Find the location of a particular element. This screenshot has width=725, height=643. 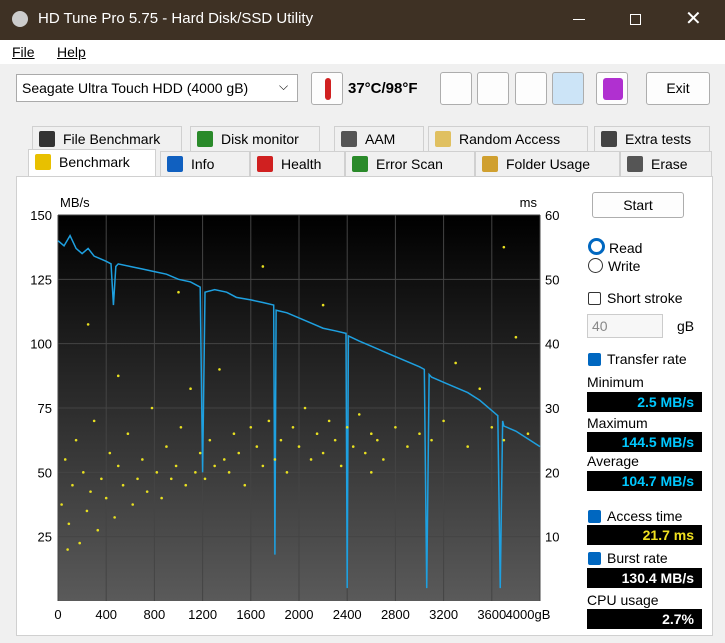

tab: Error Scan is located at coordinates (410, 163).